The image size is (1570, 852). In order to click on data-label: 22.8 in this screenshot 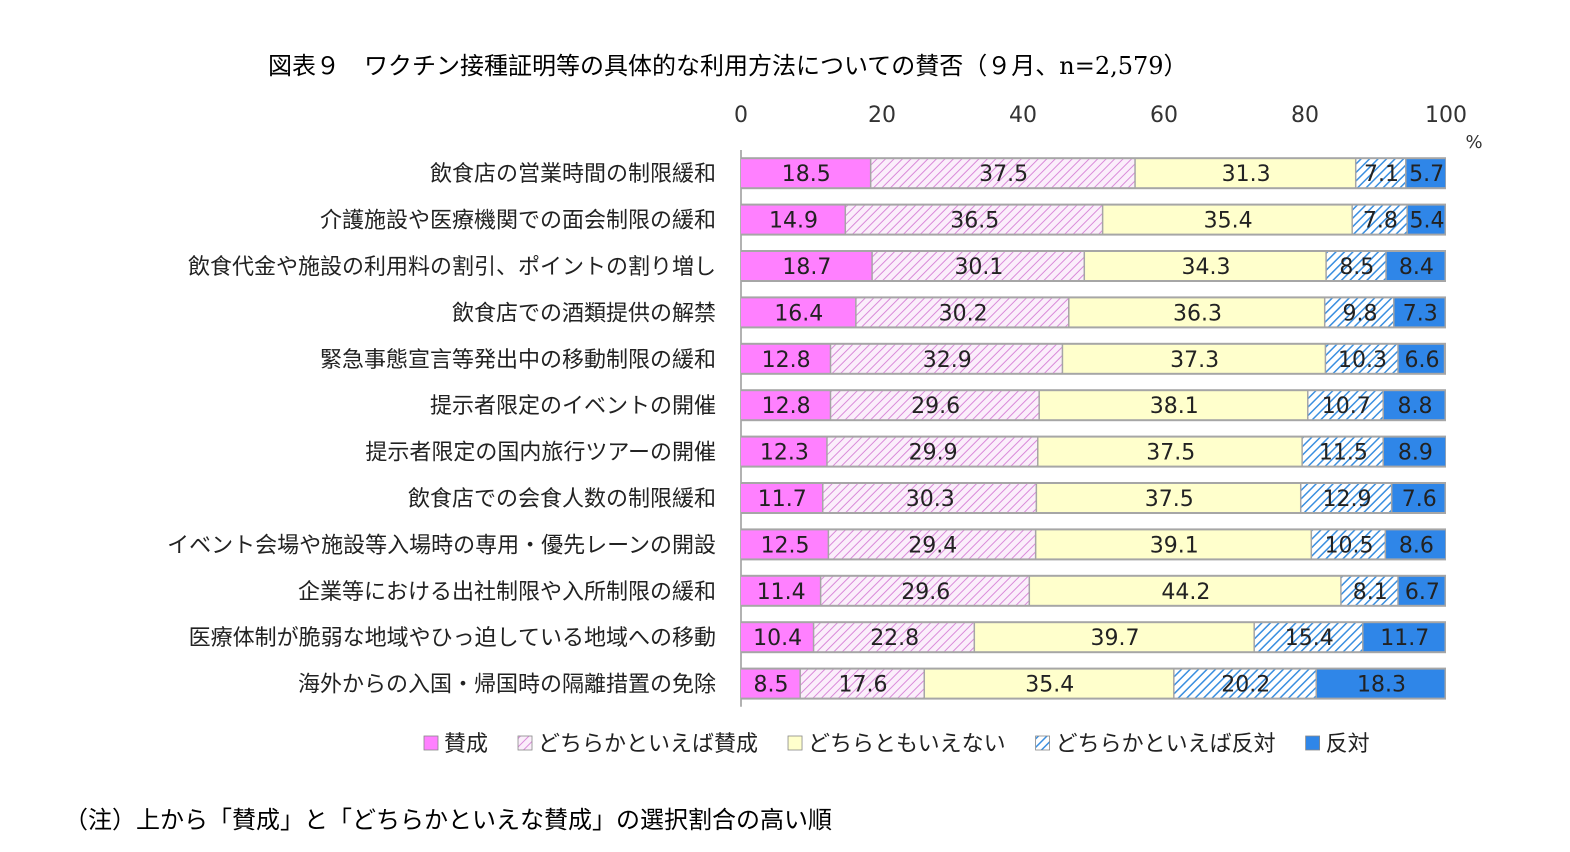, I will do `click(894, 638)`.